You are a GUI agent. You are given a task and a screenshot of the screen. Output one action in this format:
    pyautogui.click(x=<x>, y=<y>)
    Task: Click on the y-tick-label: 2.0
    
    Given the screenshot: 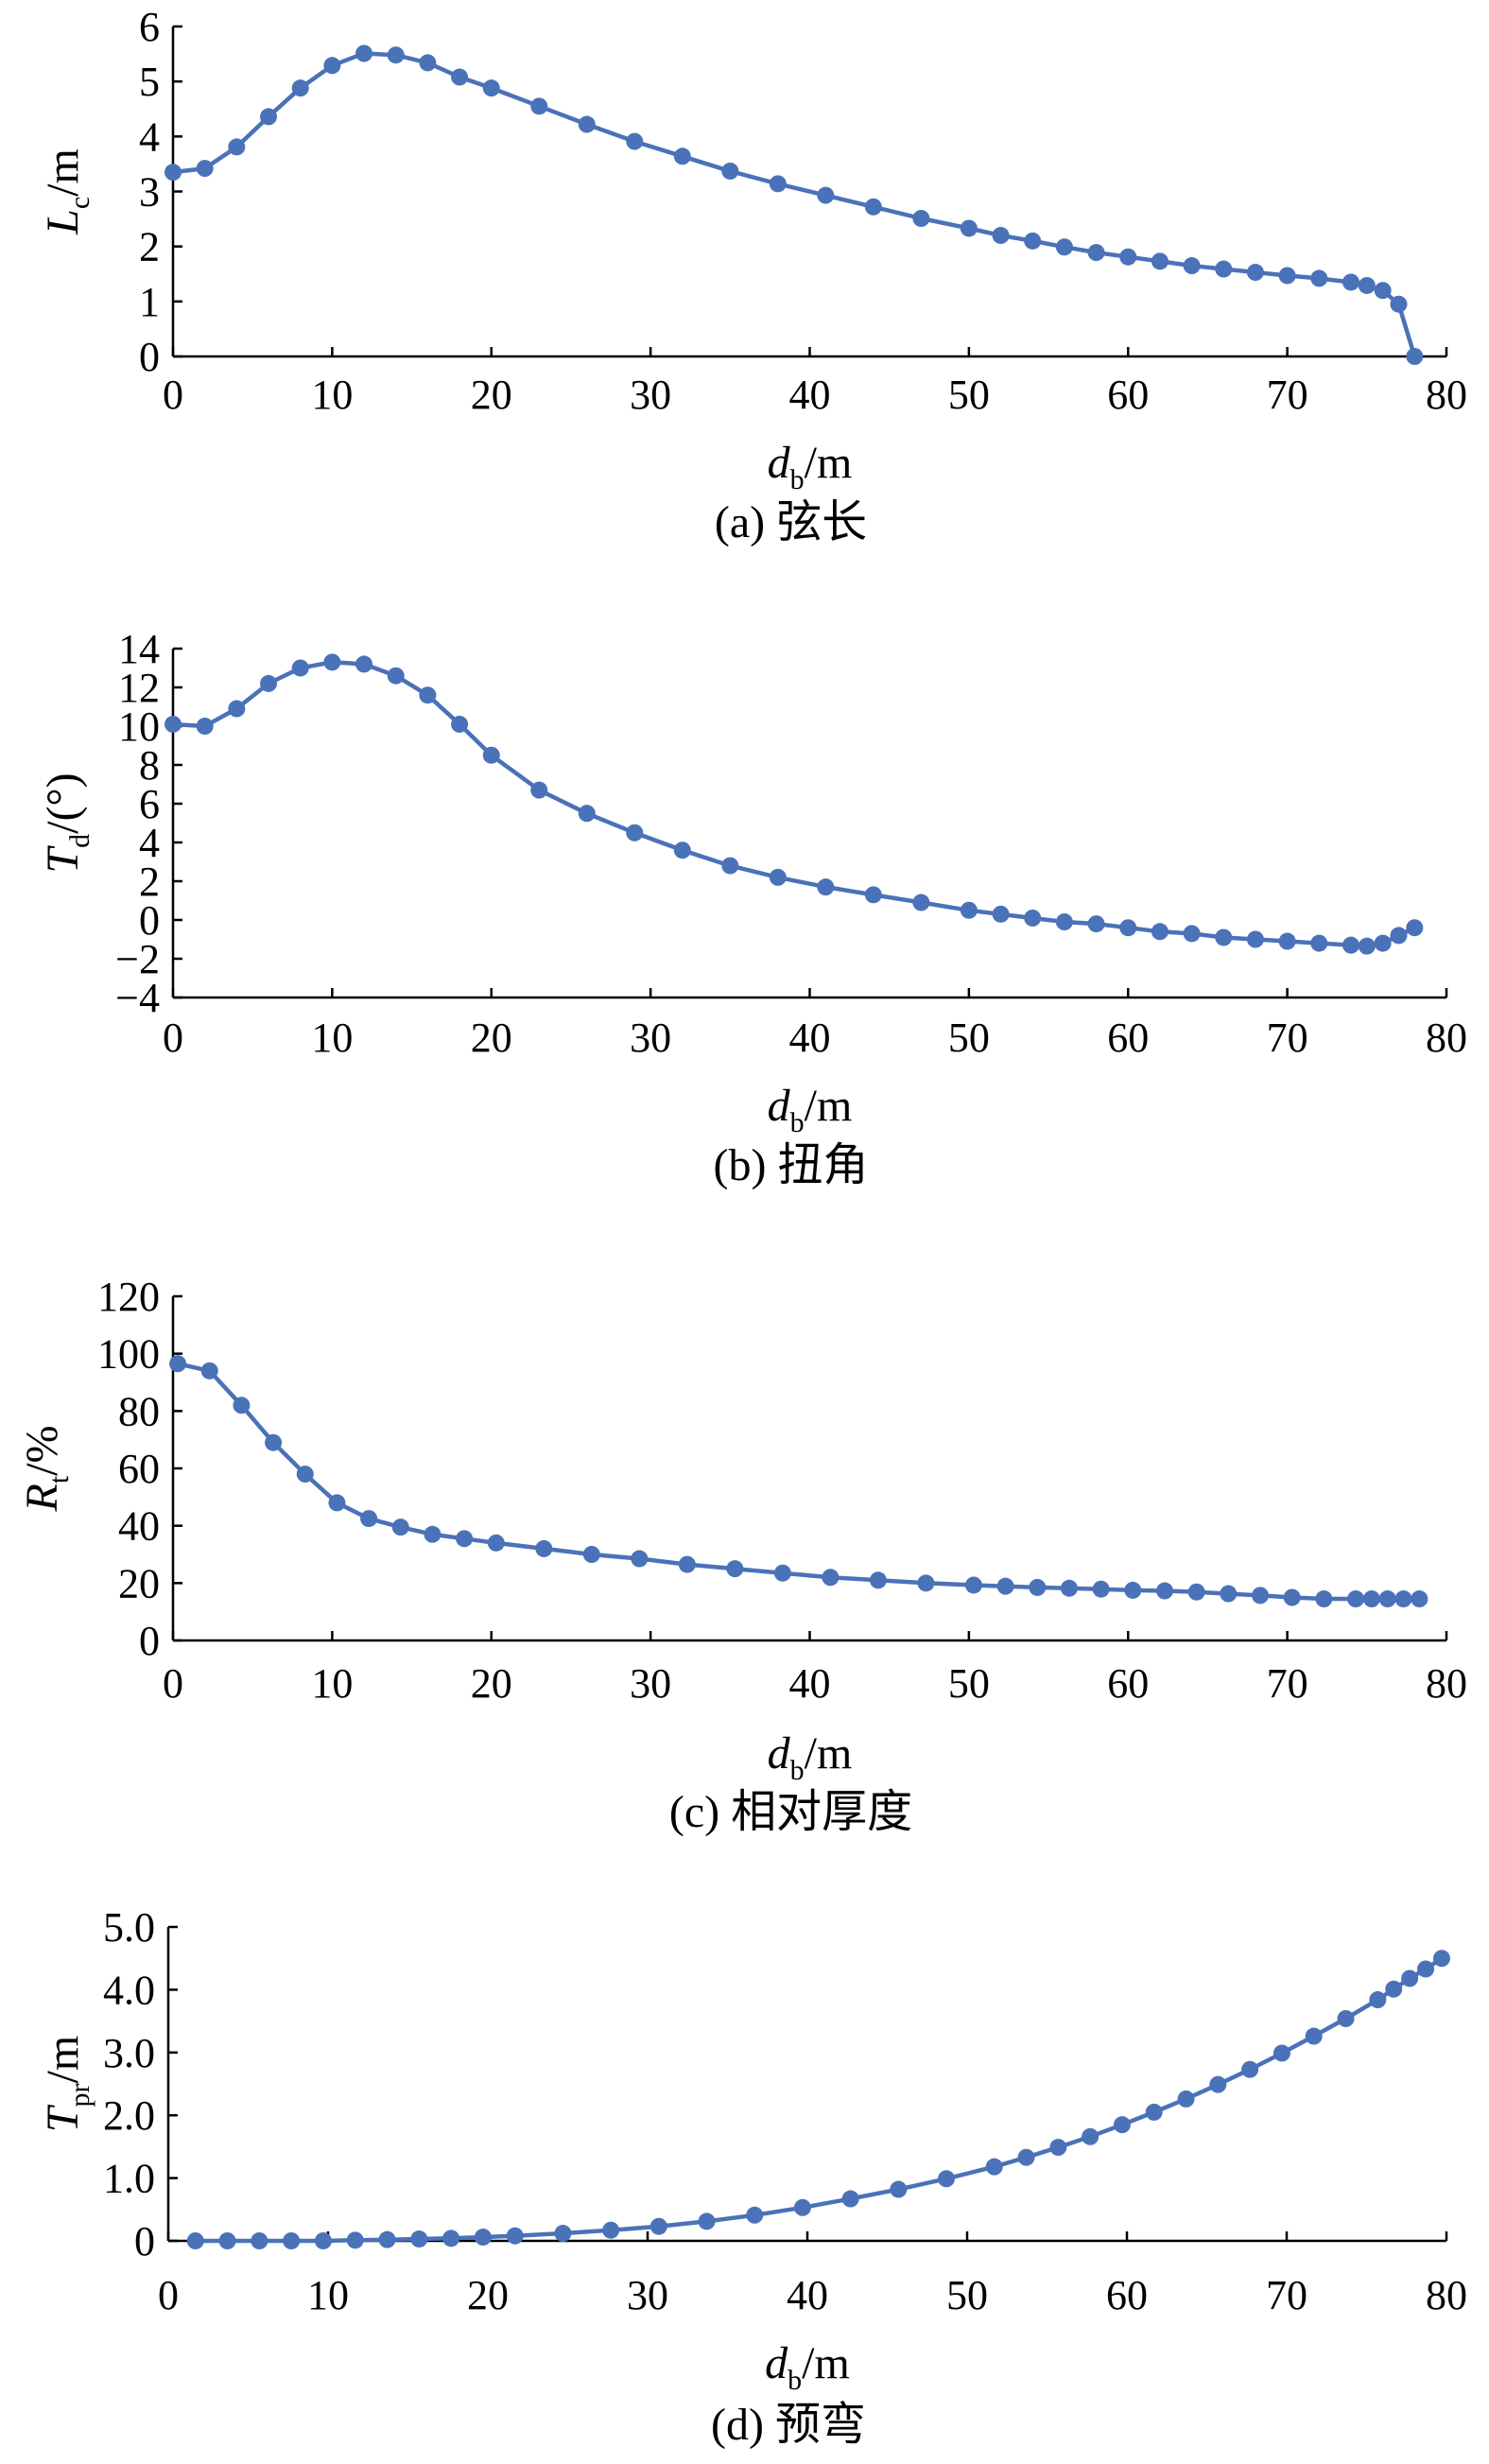 What is the action you would take?
    pyautogui.click(x=129, y=2115)
    